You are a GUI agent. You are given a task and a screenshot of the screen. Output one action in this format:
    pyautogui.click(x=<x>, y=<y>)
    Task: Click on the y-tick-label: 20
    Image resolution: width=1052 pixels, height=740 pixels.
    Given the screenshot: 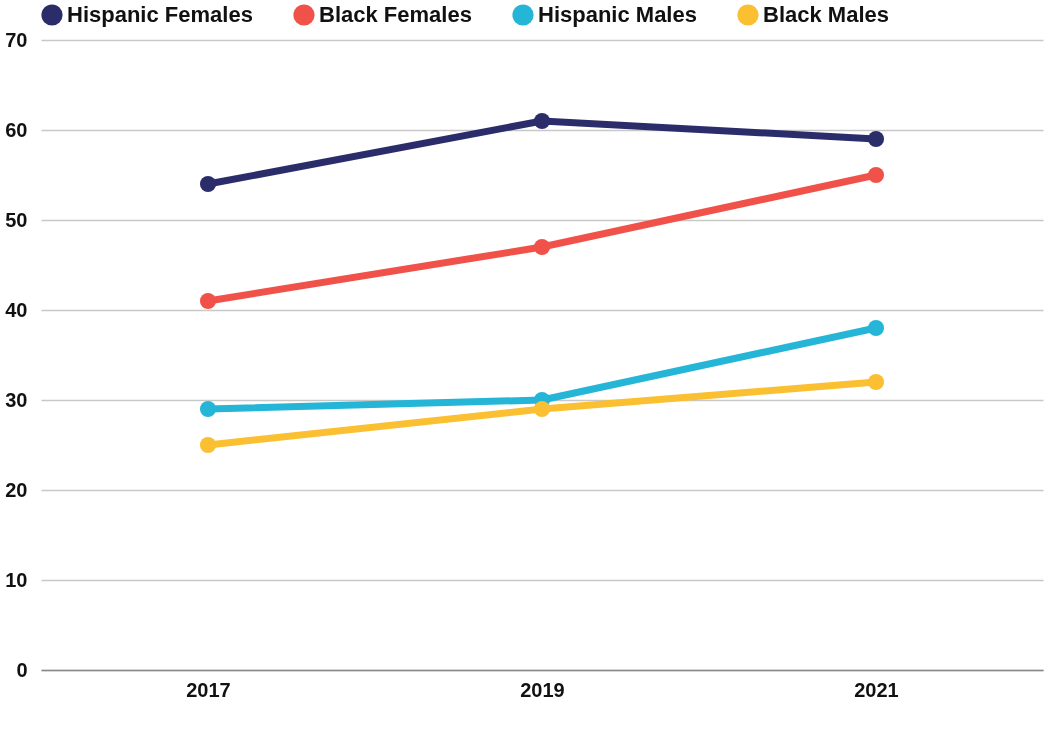 What is the action you would take?
    pyautogui.click(x=16, y=489)
    